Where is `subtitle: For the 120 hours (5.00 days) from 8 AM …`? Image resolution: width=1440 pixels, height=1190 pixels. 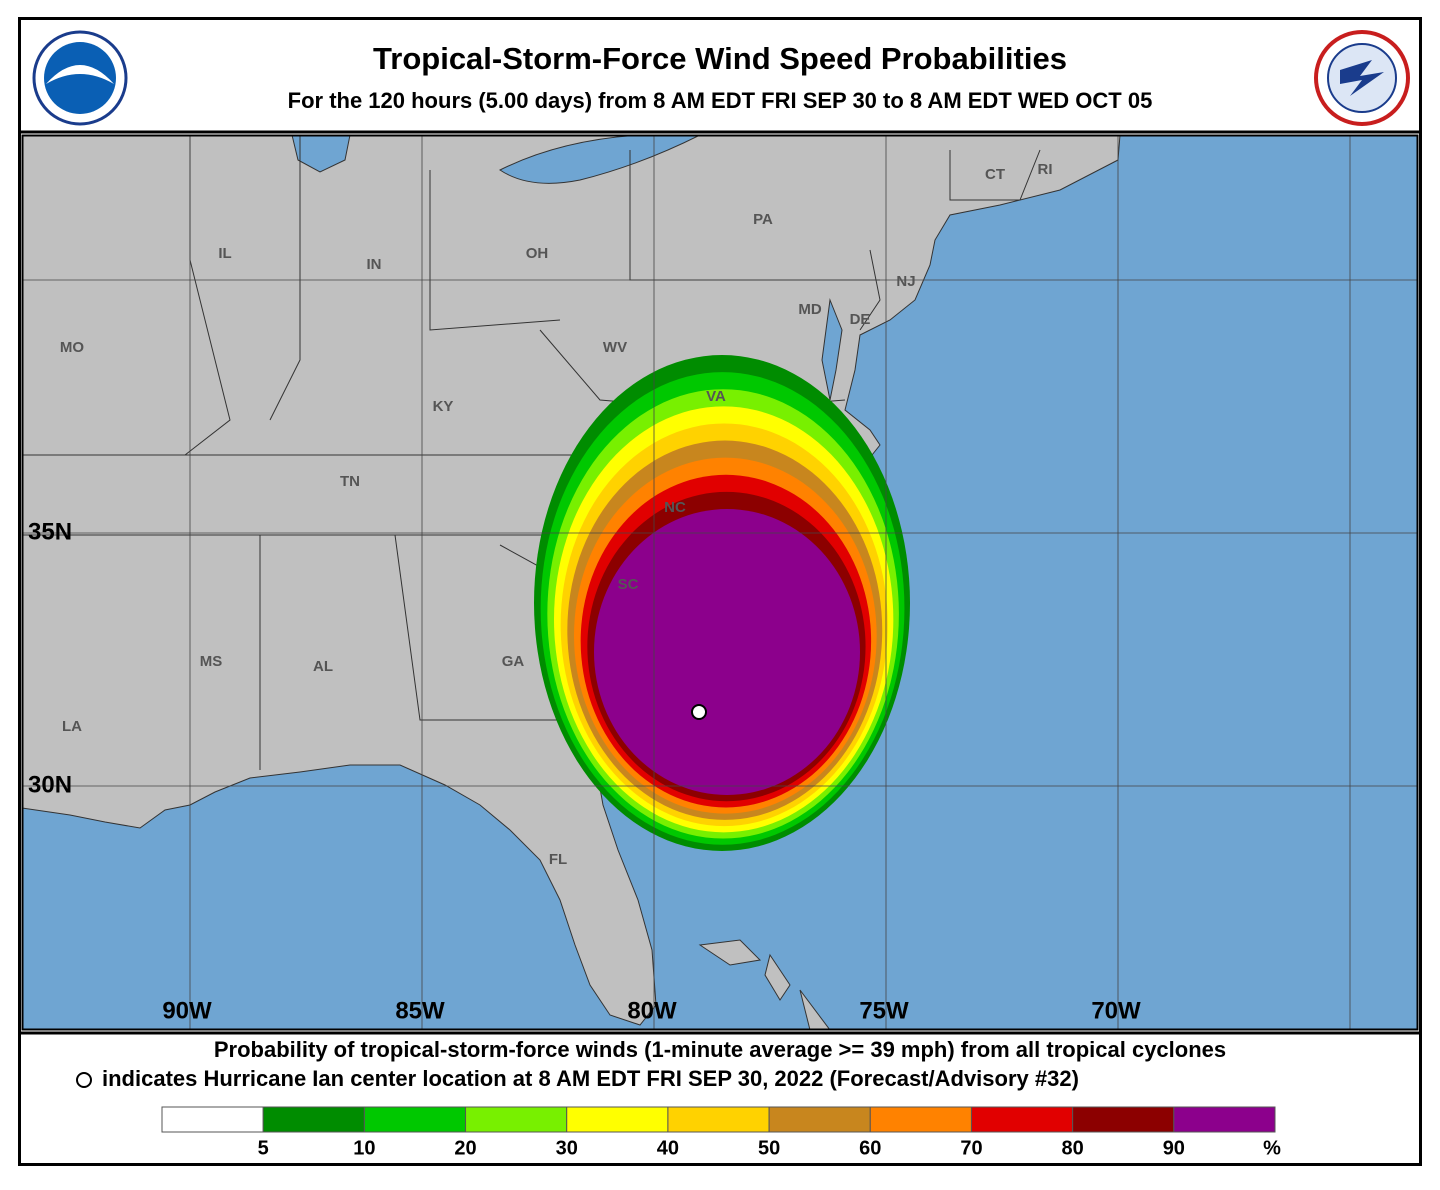 subtitle: For the 120 hours (5.00 days) from 8 AM … is located at coordinates (720, 100).